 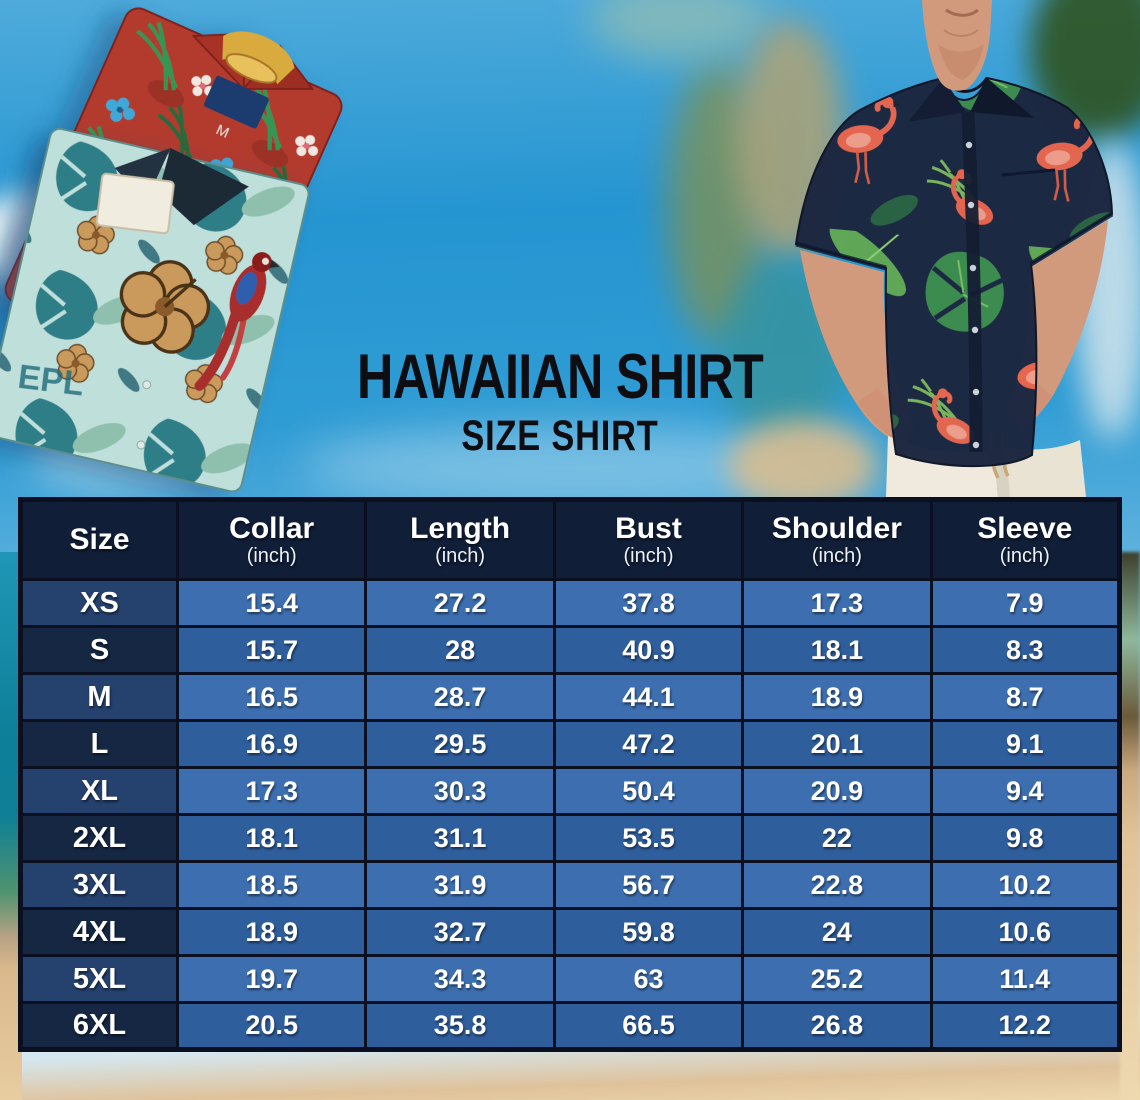 I want to click on background-edge-right, so click(x=1130, y=826).